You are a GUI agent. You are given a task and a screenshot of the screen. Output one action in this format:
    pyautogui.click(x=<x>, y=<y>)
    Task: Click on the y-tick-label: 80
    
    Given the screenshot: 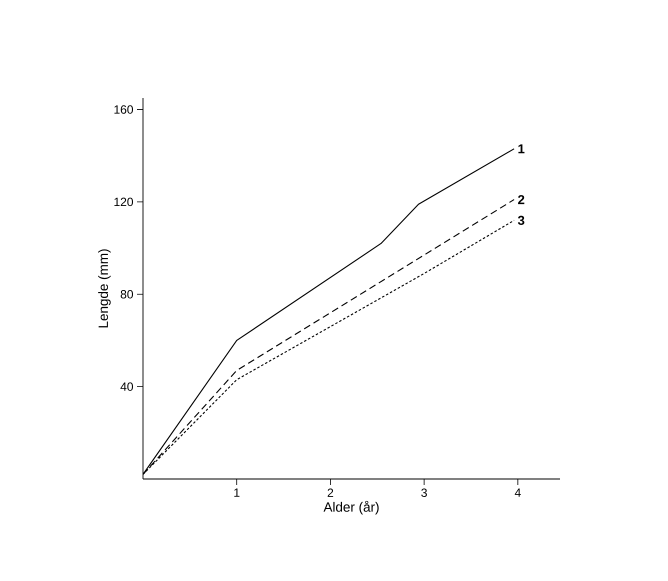 What is the action you would take?
    pyautogui.click(x=127, y=294)
    